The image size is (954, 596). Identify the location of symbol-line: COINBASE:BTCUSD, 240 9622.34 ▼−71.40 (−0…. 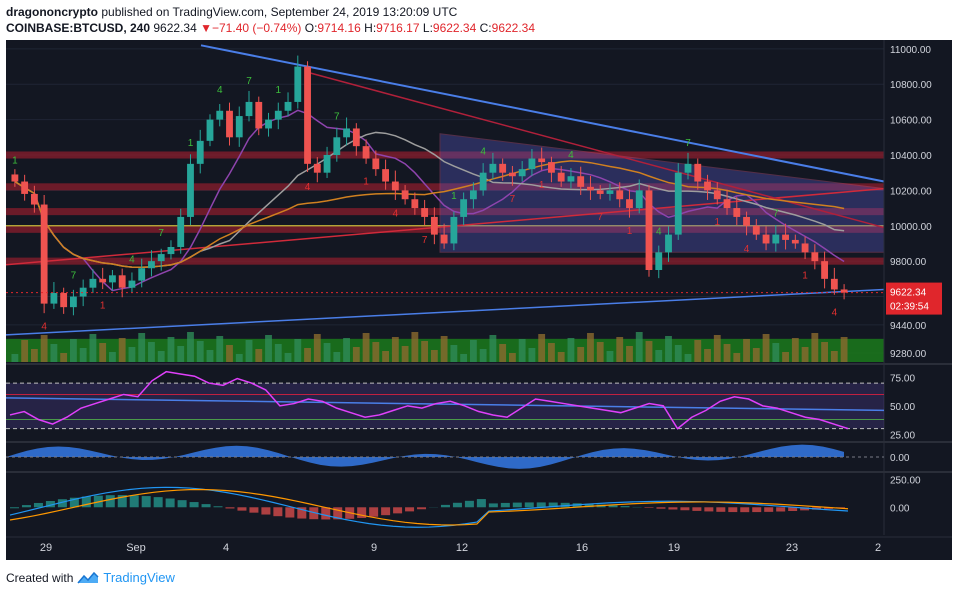
(270, 28).